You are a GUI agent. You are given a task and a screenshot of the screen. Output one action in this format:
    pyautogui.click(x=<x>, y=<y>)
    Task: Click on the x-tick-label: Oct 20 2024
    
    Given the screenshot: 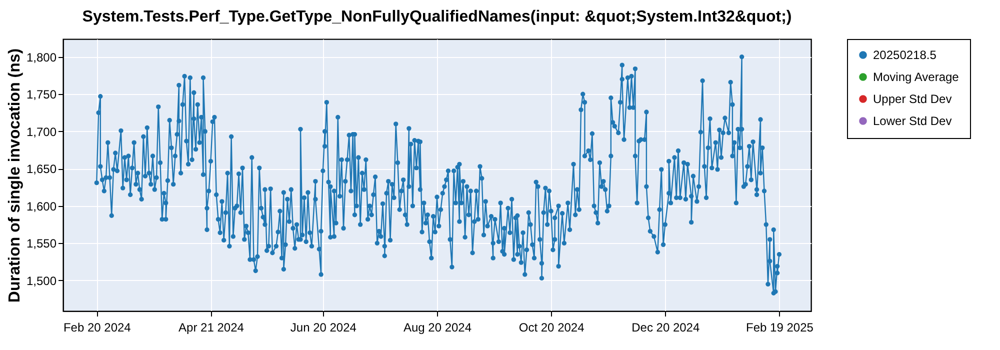 What is the action you would take?
    pyautogui.click(x=551, y=327)
    